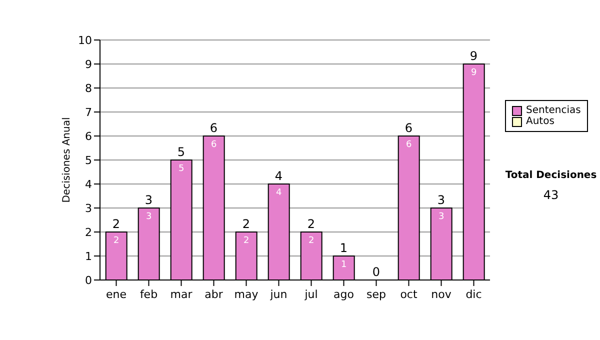 The height and width of the screenshot is (340, 600). What do you see at coordinates (279, 193) in the screenshot?
I see `data-label: 4` at bounding box center [279, 193].